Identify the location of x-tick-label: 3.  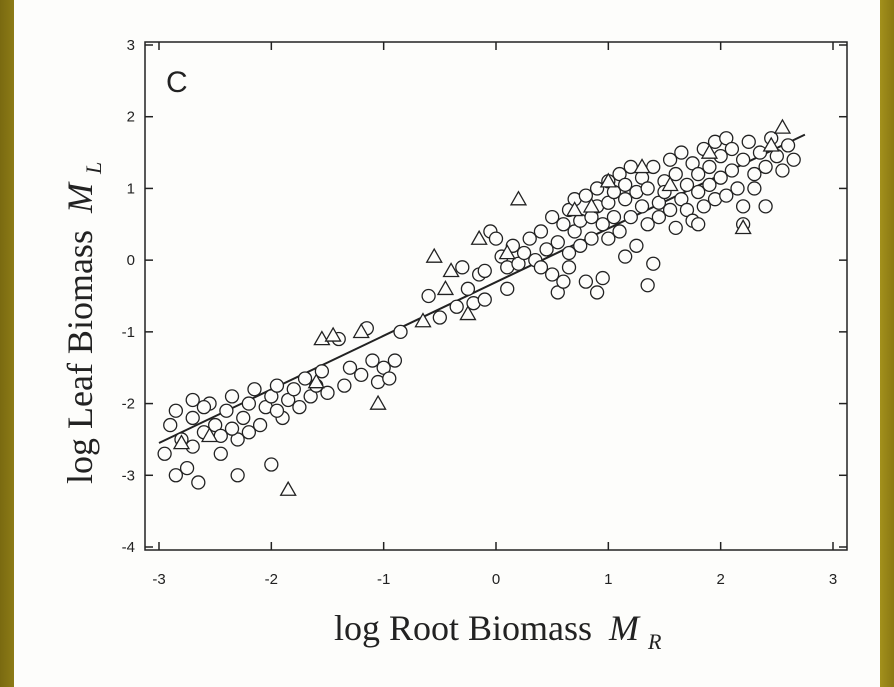
(833, 579).